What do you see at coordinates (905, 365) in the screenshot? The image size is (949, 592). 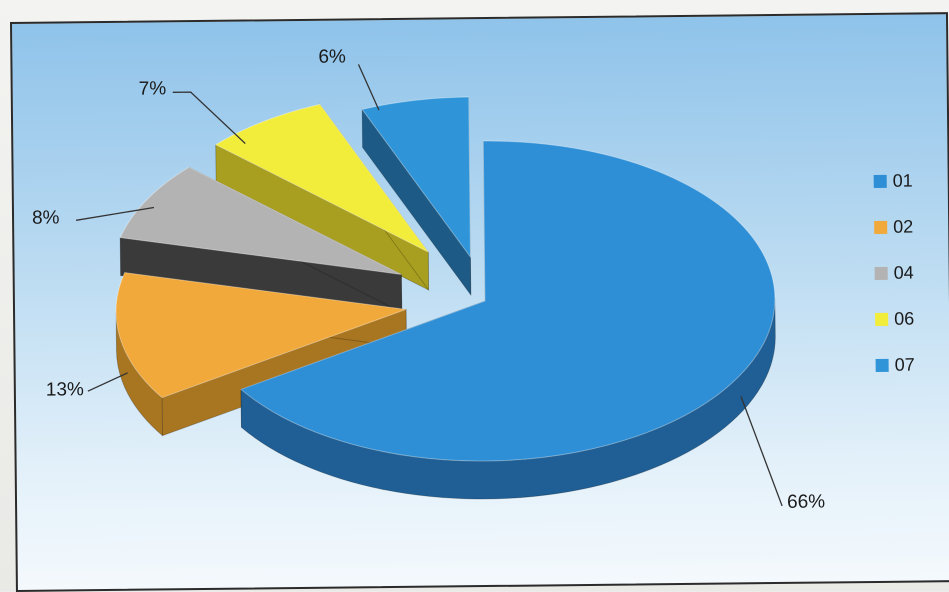 I see `legend-label-07: 07` at bounding box center [905, 365].